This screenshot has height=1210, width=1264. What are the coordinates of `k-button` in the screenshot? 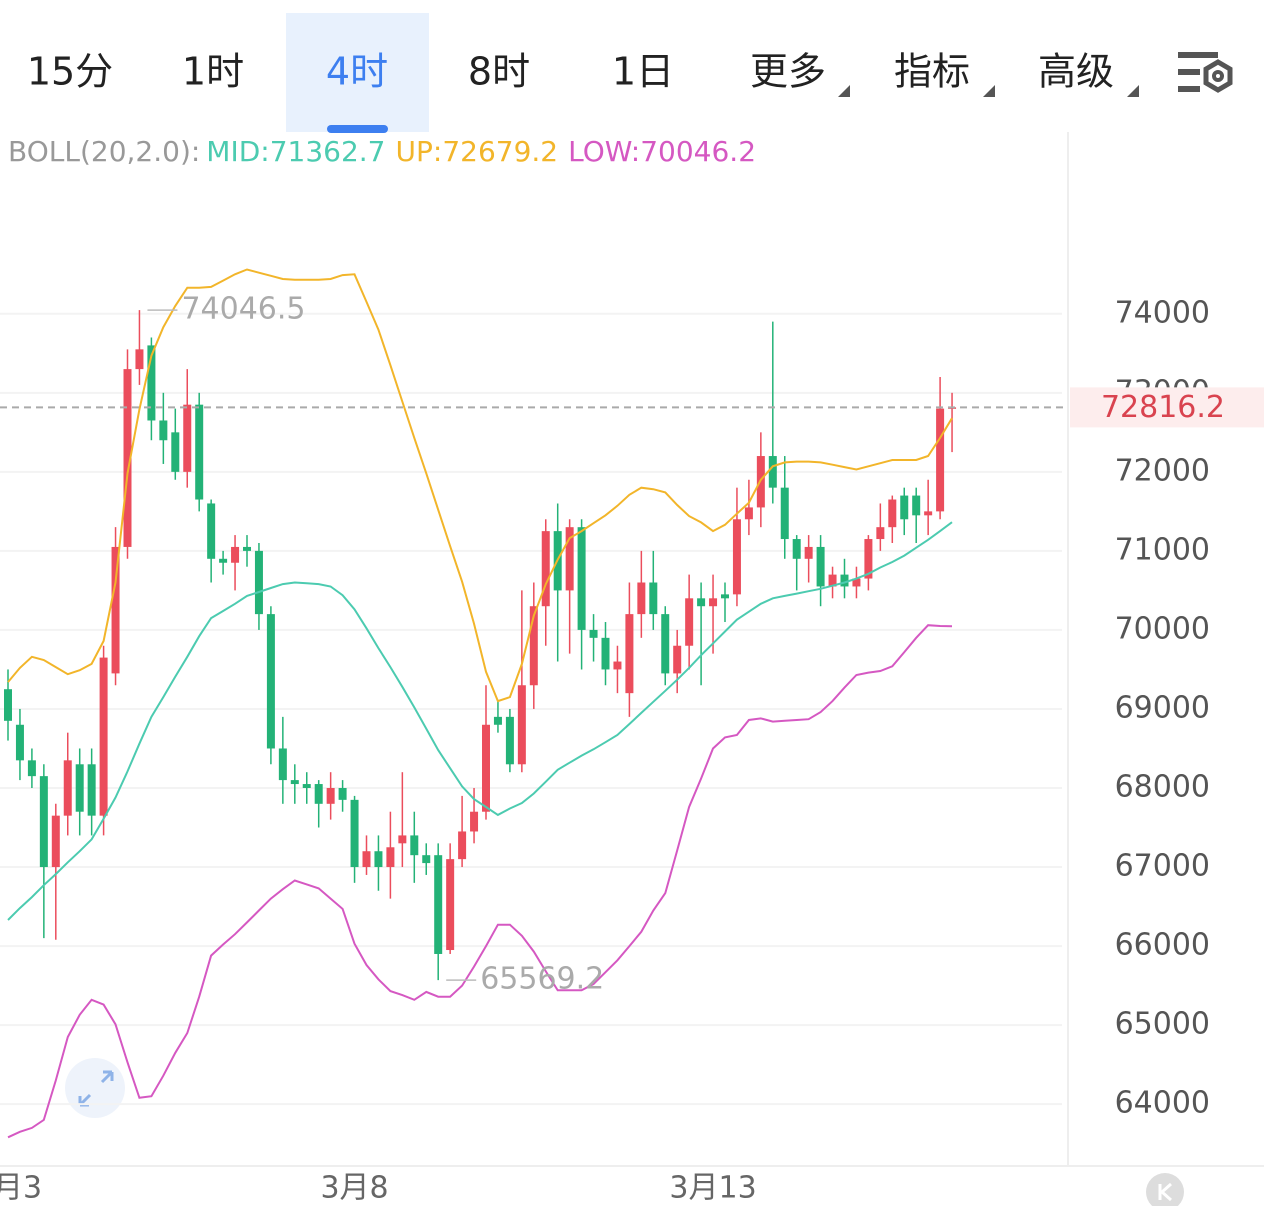 It's located at (1165, 1191).